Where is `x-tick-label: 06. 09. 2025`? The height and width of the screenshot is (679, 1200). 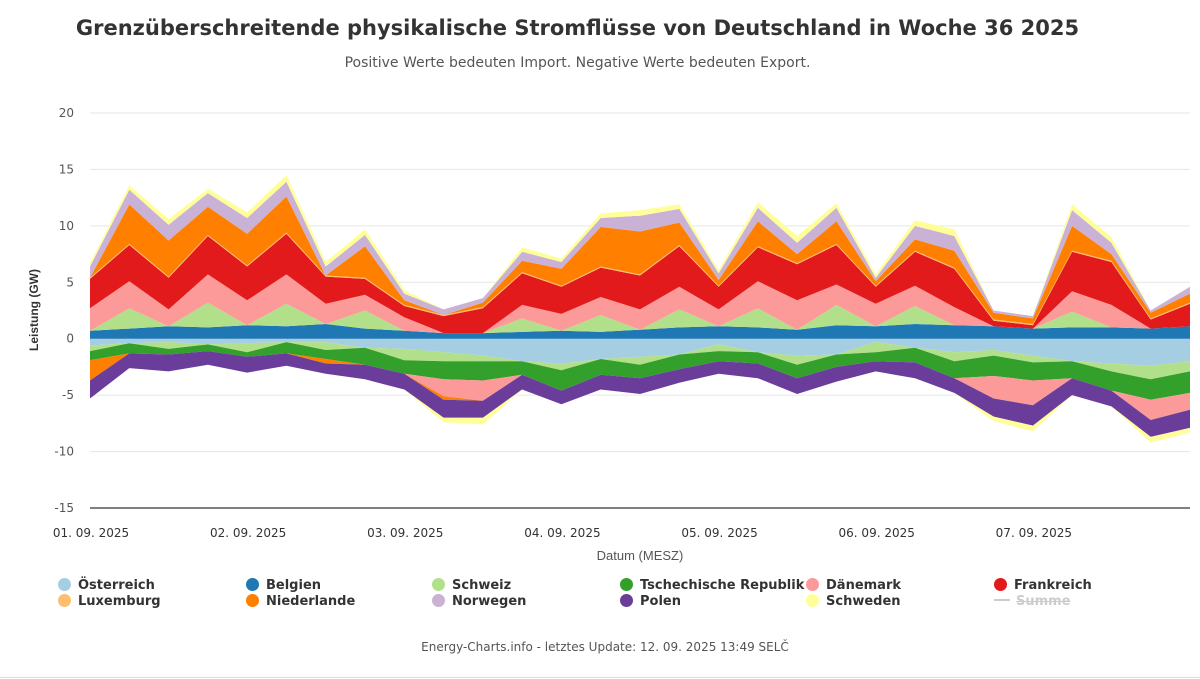
x-tick-label: 06. 09. 2025 is located at coordinates (877, 533).